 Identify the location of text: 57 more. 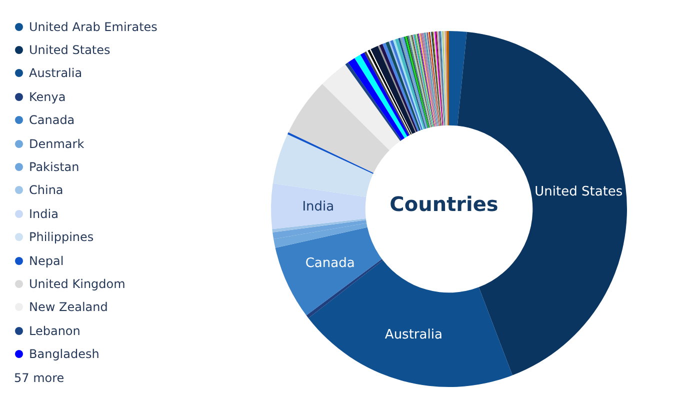
(39, 377).